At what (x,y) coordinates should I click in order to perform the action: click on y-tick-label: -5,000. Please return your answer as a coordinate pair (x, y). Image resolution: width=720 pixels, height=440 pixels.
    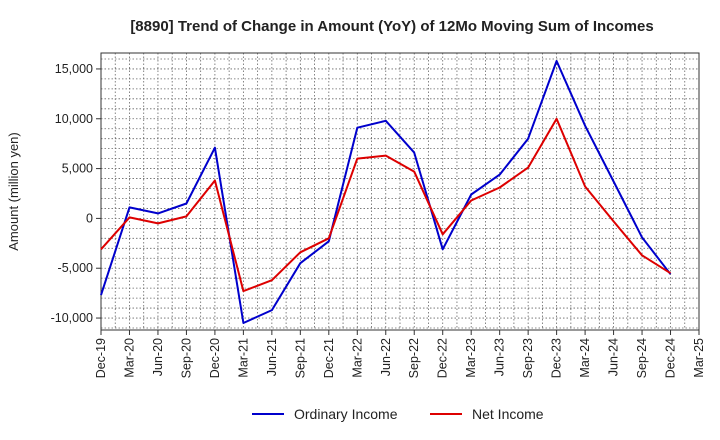
    Looking at the image, I should click on (75, 268).